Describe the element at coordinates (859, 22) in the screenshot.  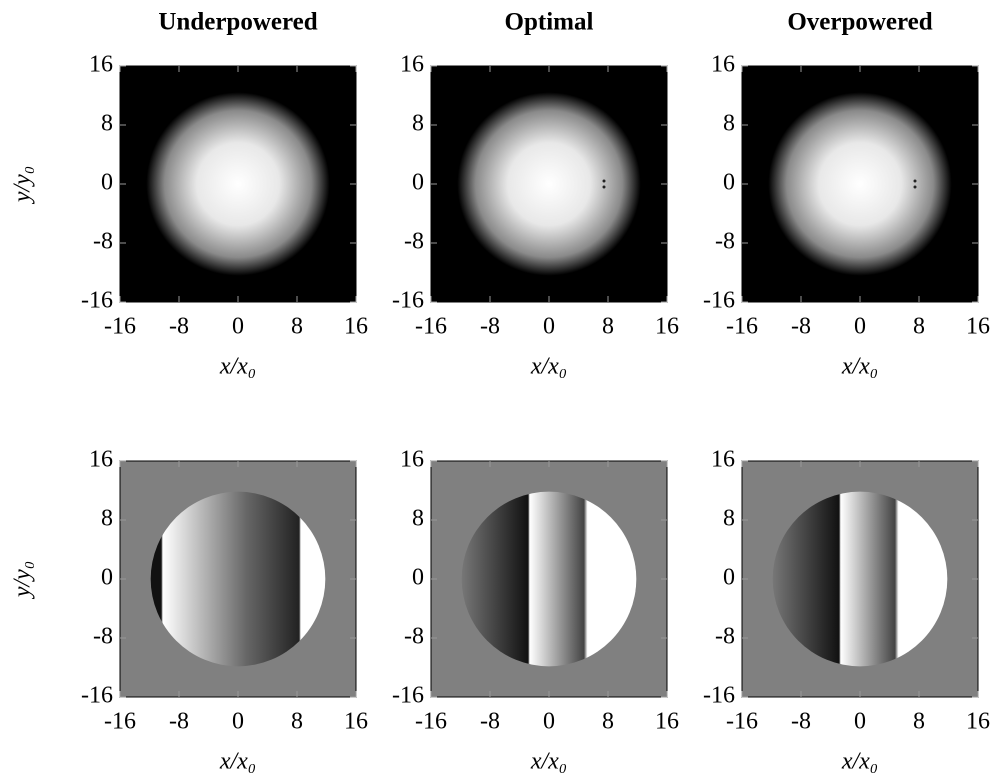
I see `panel-title: Overpowered` at that location.